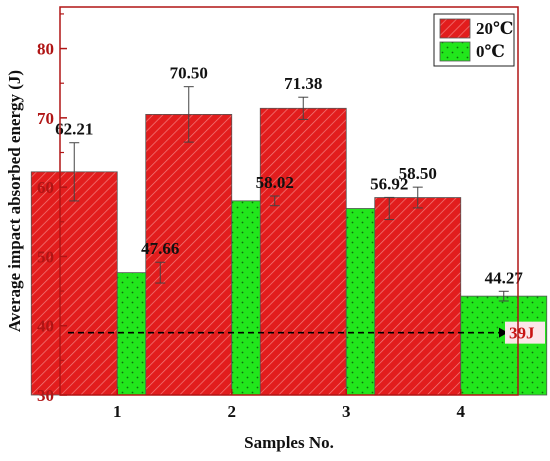  I want to click on y-axis-title: Average impact absorbed energy (J), so click(14, 201).